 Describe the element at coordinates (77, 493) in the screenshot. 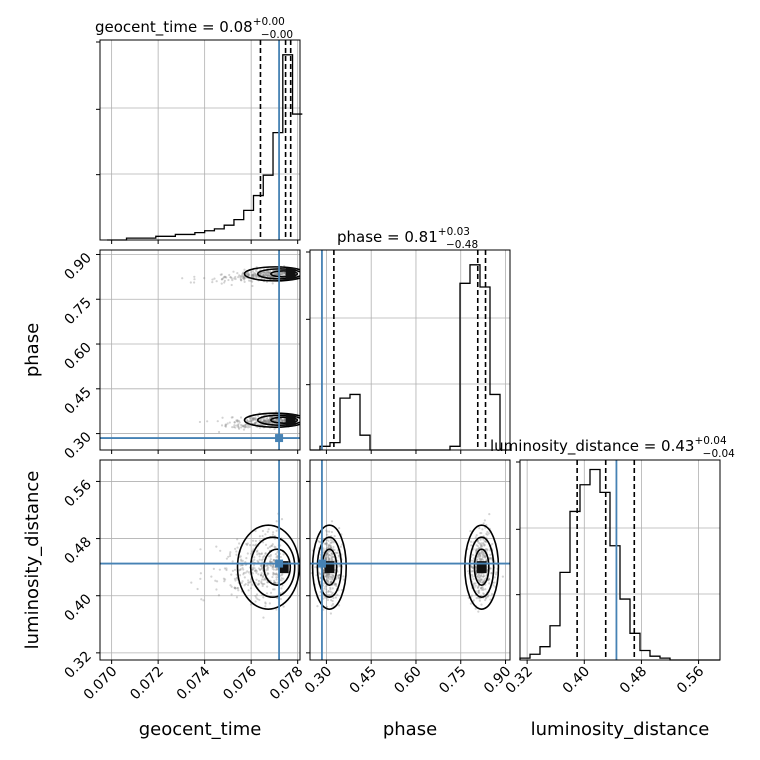

I see `y-tick-label: 0.56` at that location.